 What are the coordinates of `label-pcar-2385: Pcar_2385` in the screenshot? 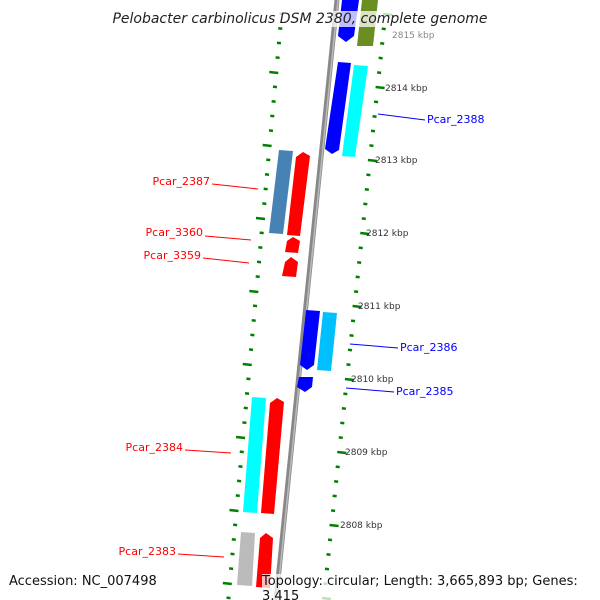 It's located at (424, 391).